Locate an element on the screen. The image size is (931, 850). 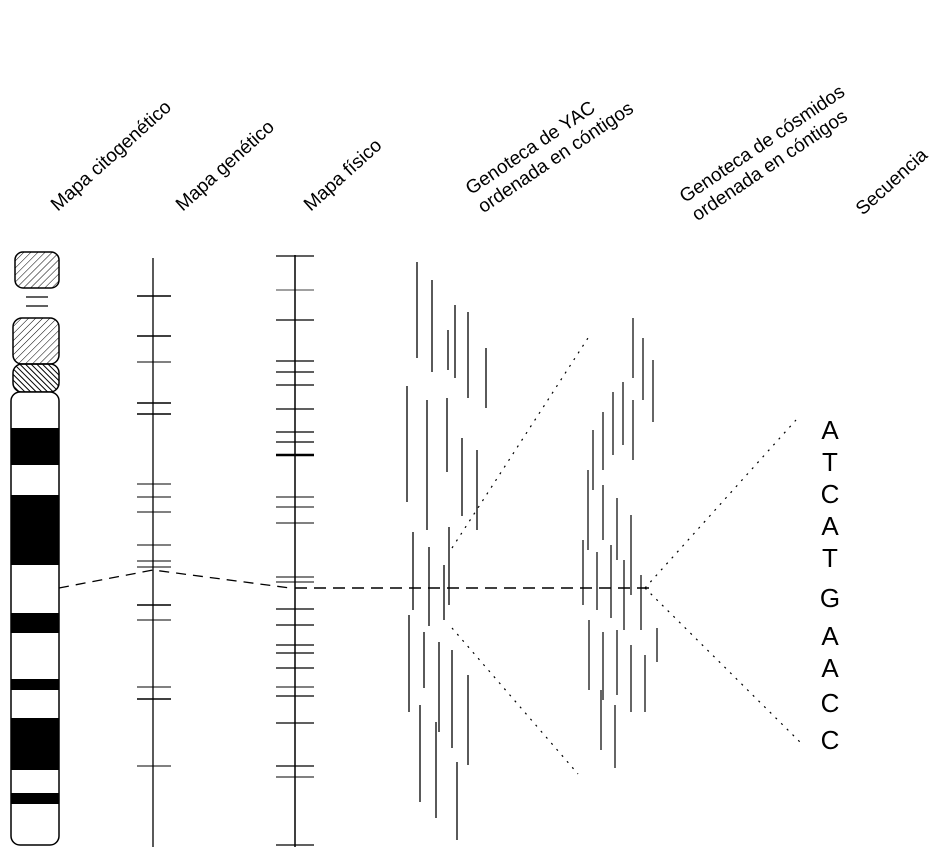
sequence-base: G is located at coordinates (830, 598).